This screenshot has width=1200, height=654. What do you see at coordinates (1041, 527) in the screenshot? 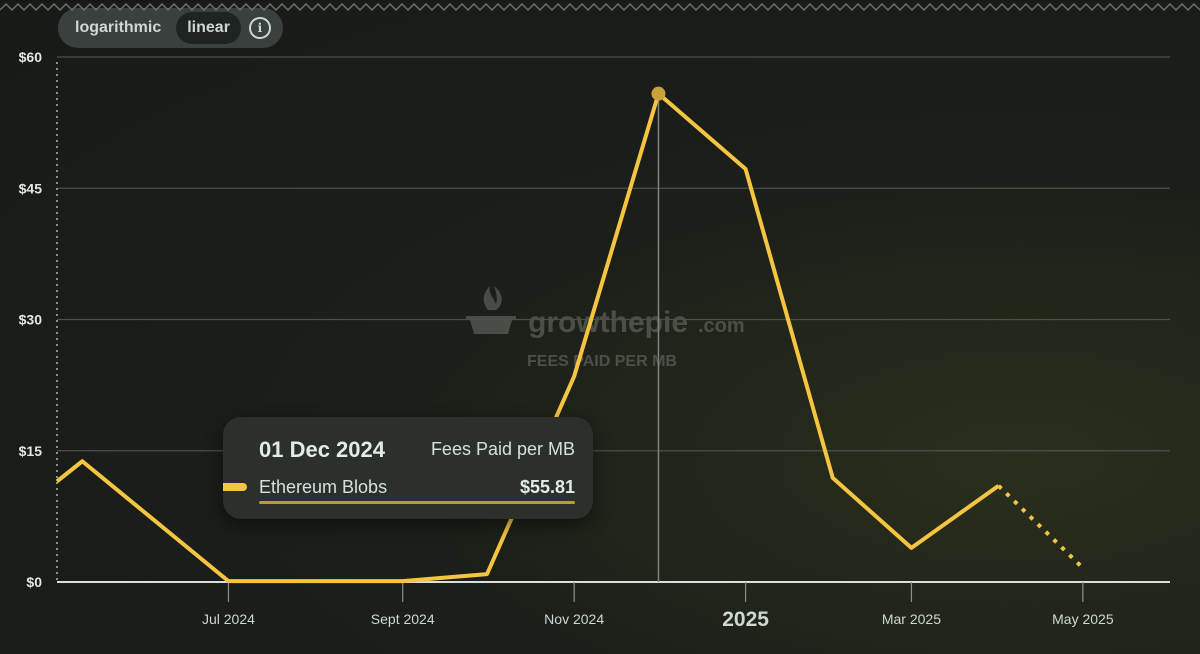
I see `ethereum-blobs-projection` at bounding box center [1041, 527].